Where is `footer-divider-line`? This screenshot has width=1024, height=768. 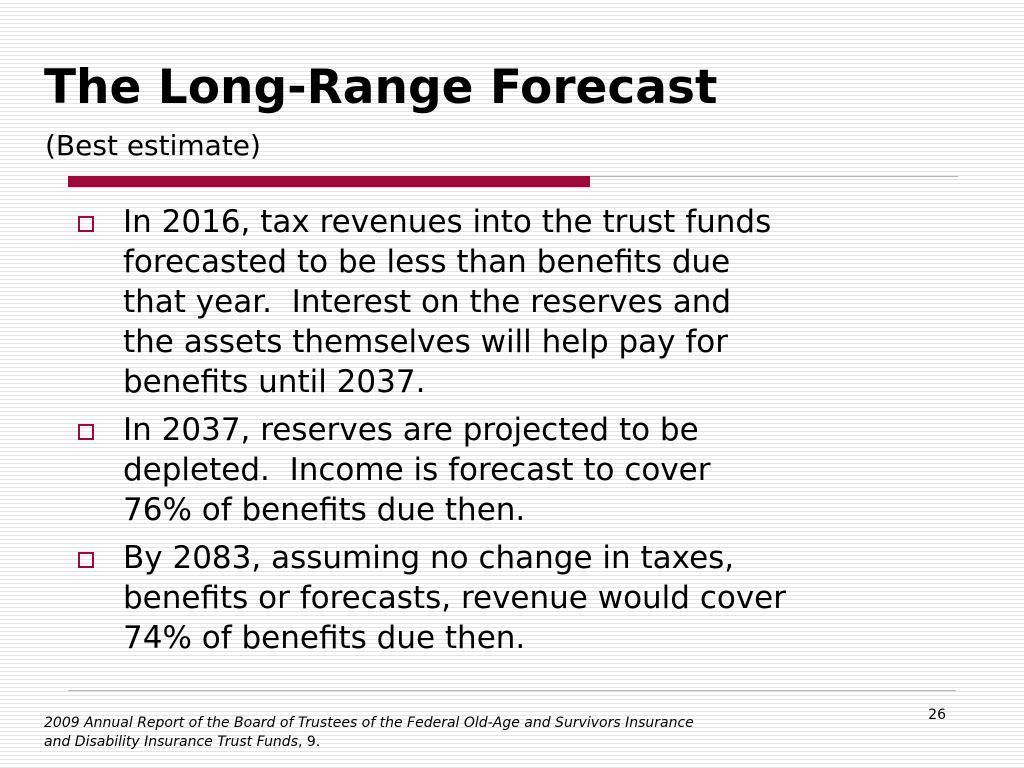 footer-divider-line is located at coordinates (512, 690).